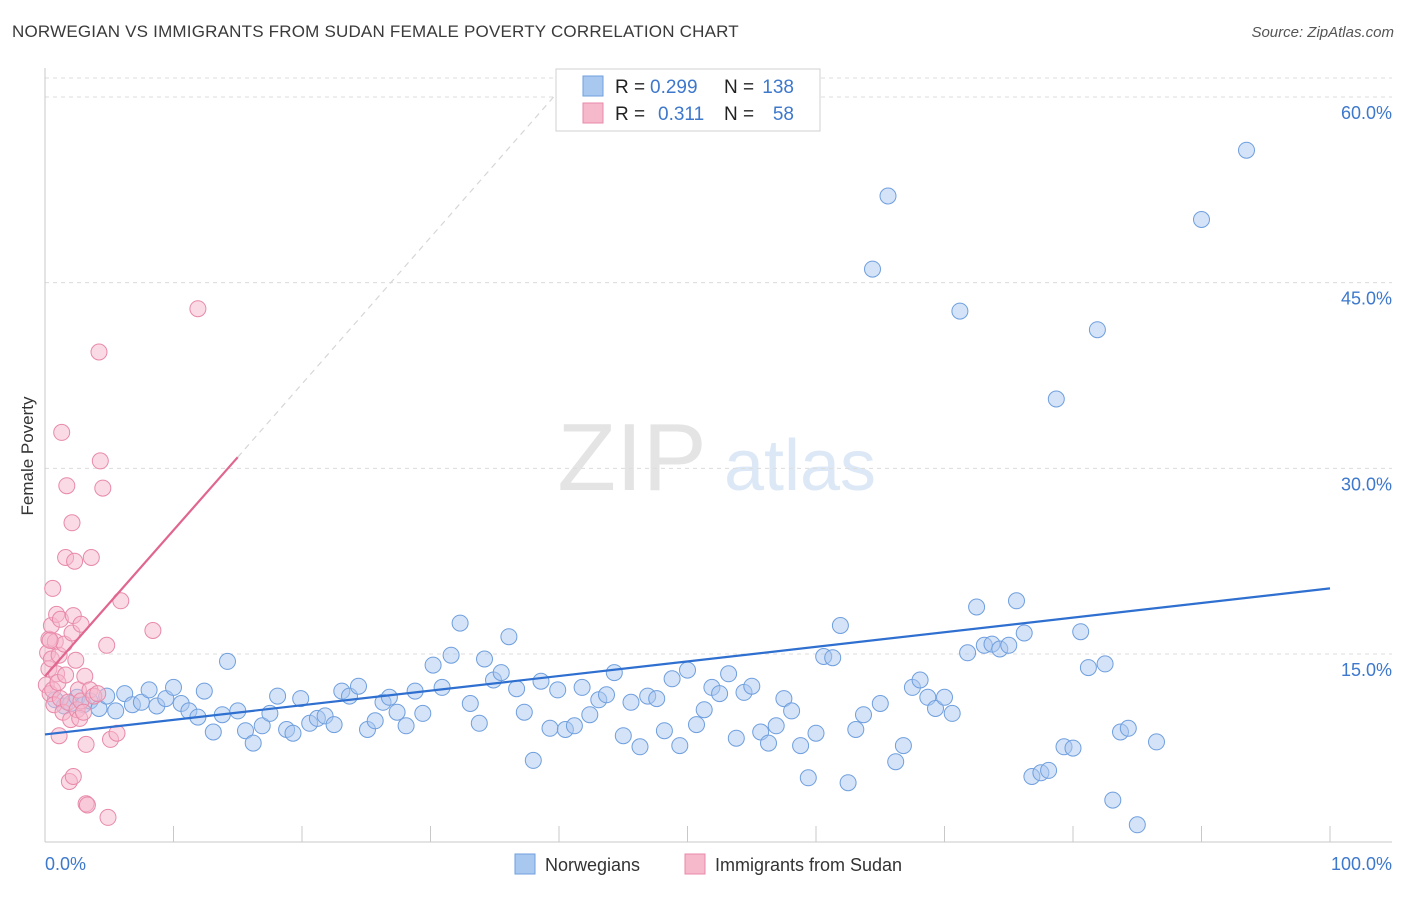 The width and height of the screenshot is (1406, 897). What do you see at coordinates (27, 456) in the screenshot?
I see `y-axis-label: Female Poverty` at bounding box center [27, 456].